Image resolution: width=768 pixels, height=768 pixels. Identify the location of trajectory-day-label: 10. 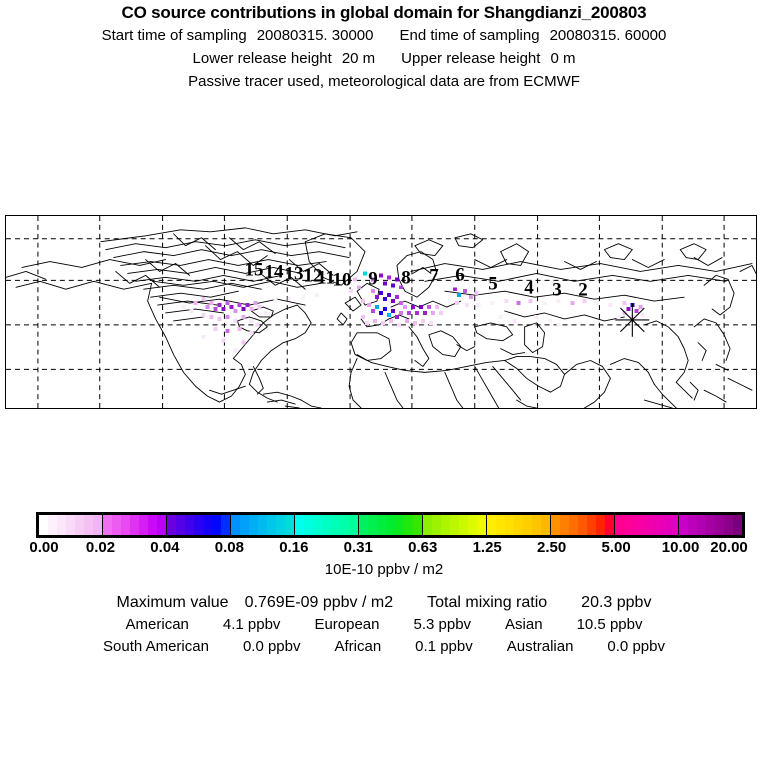
(342, 280).